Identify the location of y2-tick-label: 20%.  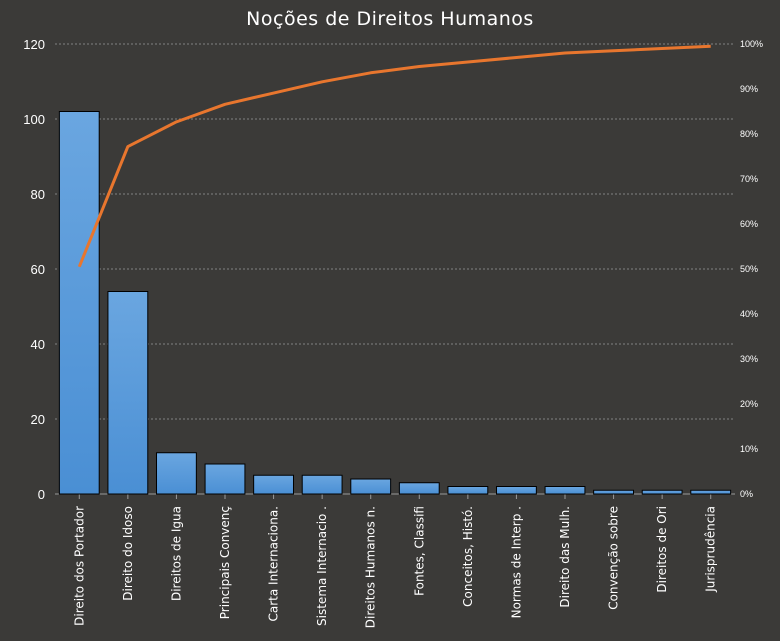
(749, 404).